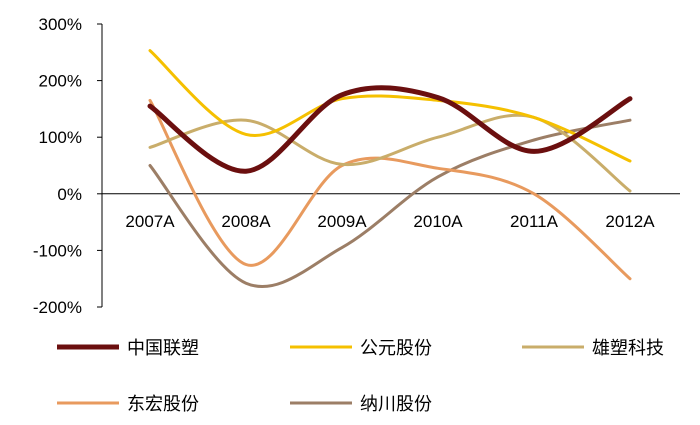 This screenshot has width=700, height=425. Describe the element at coordinates (57, 307) in the screenshot. I see `y-tick-label: -200%` at that location.